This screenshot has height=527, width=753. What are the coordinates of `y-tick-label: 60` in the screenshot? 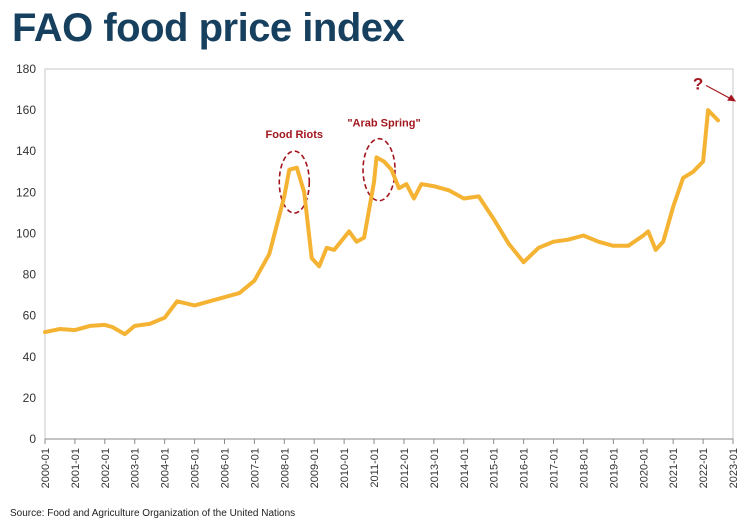 It's located at (30, 316).